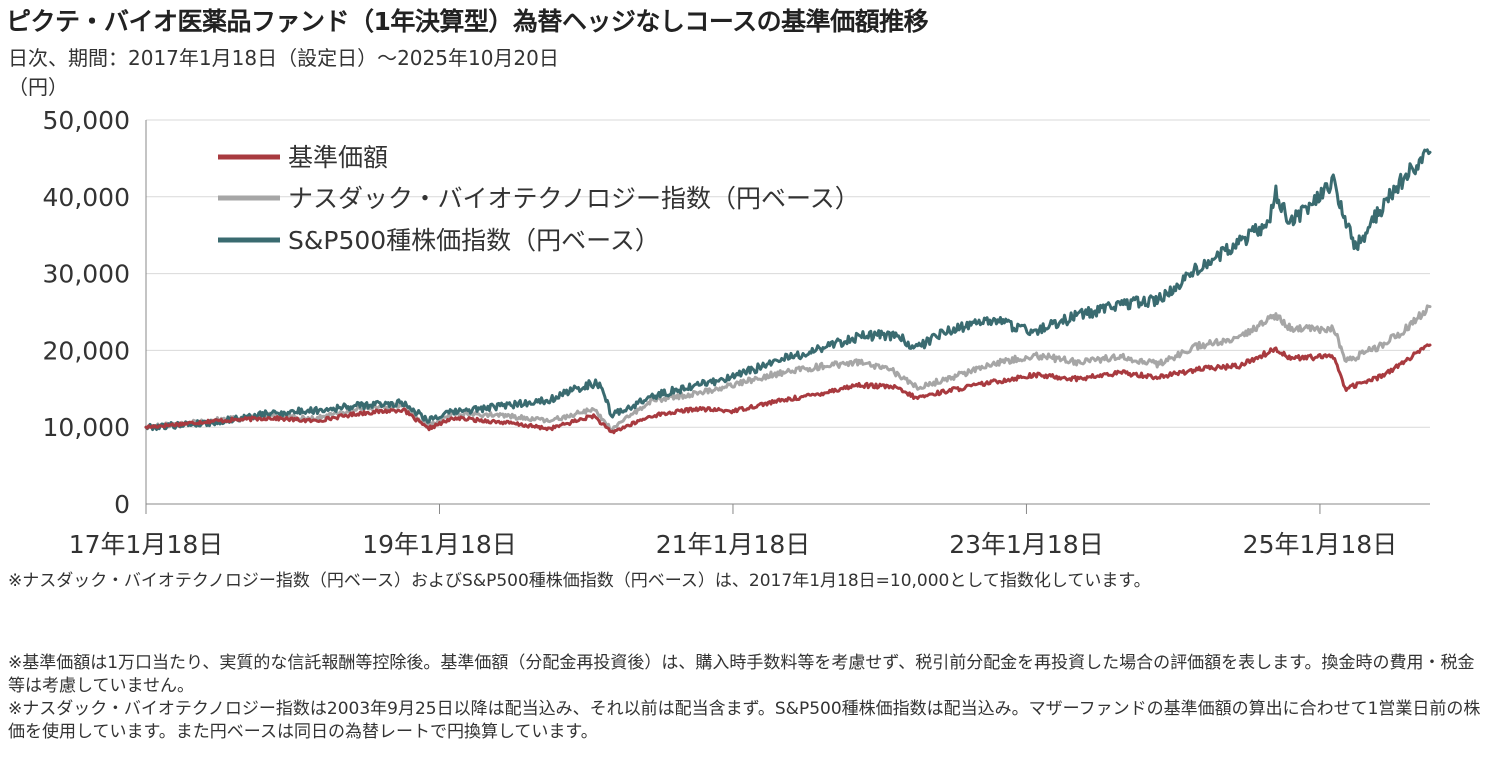  Describe the element at coordinates (86, 350) in the screenshot. I see `y-tick-label: 20,000` at that location.